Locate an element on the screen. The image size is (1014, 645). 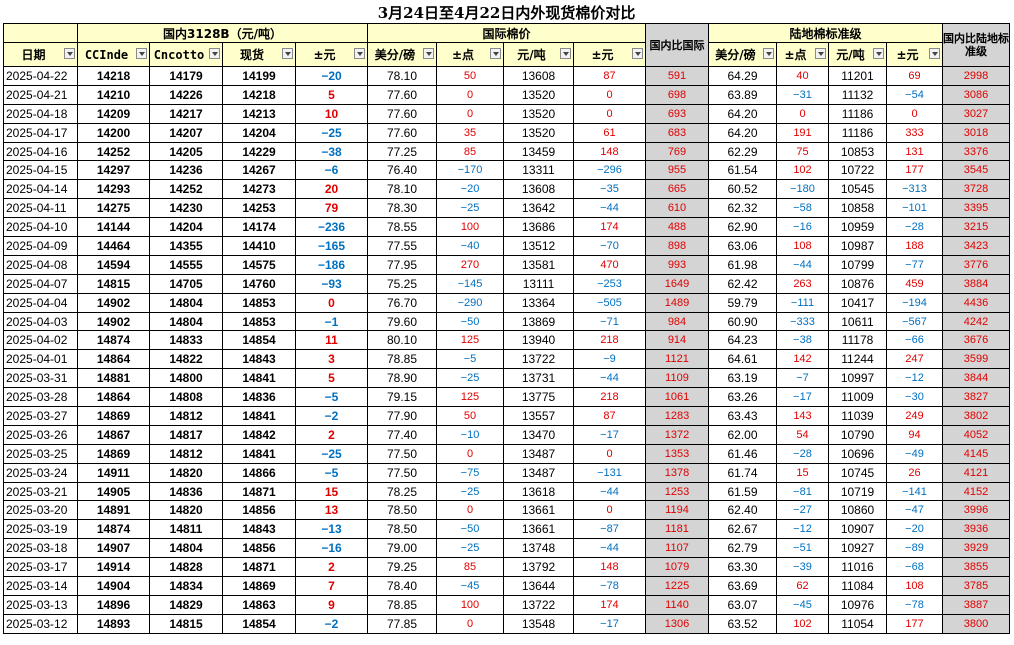
cell-date: 2025-04-04 is located at coordinates (40, 302).